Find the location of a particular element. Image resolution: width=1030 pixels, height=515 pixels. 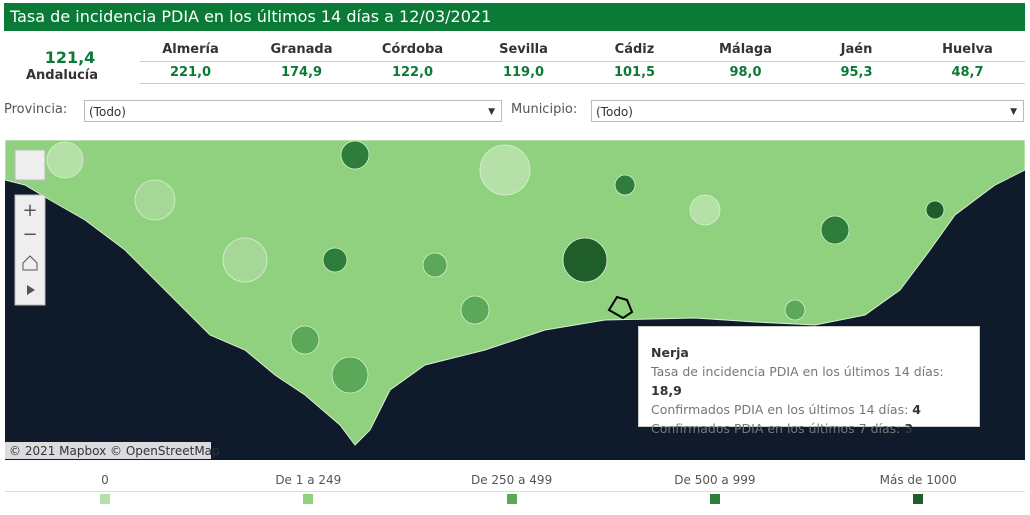

search-button is located at coordinates (30, 165).